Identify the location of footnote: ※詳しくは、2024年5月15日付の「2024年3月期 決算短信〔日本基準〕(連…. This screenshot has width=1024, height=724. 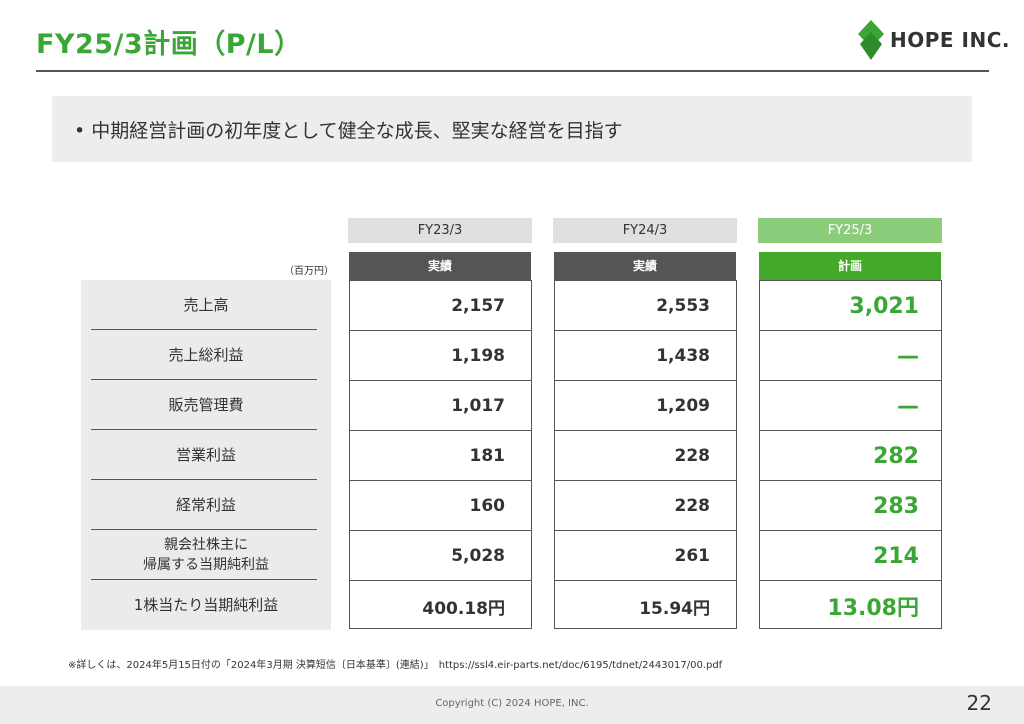
(395, 665).